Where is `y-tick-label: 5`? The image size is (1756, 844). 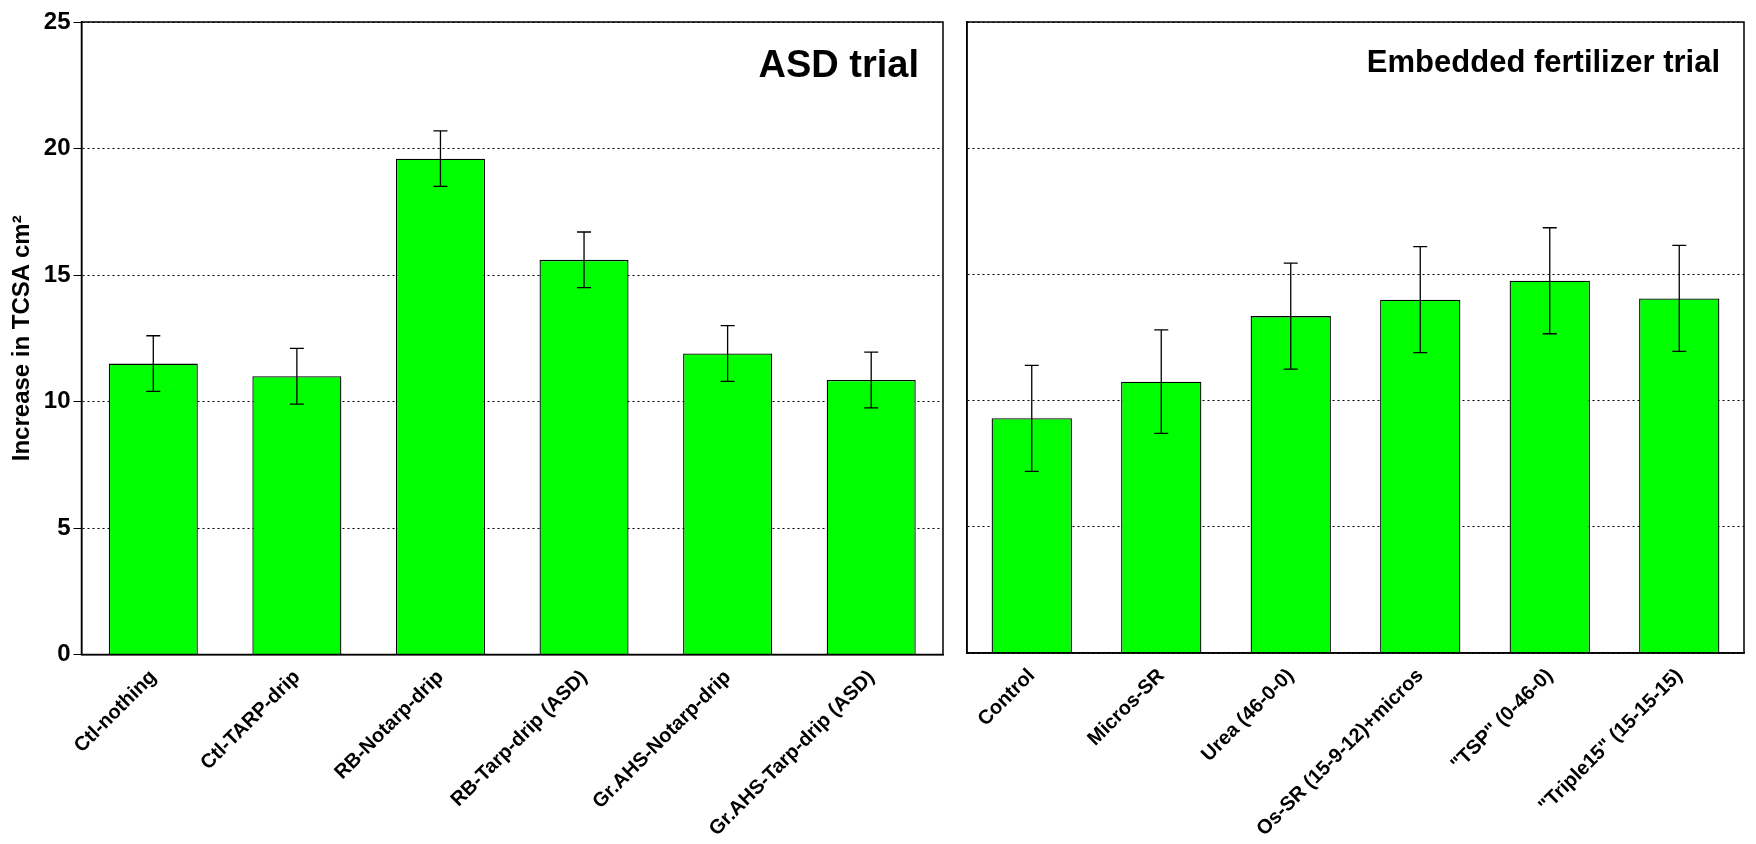 y-tick-label: 5 is located at coordinates (64, 526).